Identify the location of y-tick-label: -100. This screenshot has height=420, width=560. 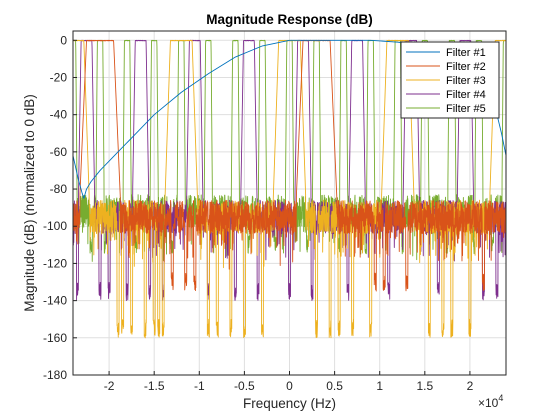
(55, 226).